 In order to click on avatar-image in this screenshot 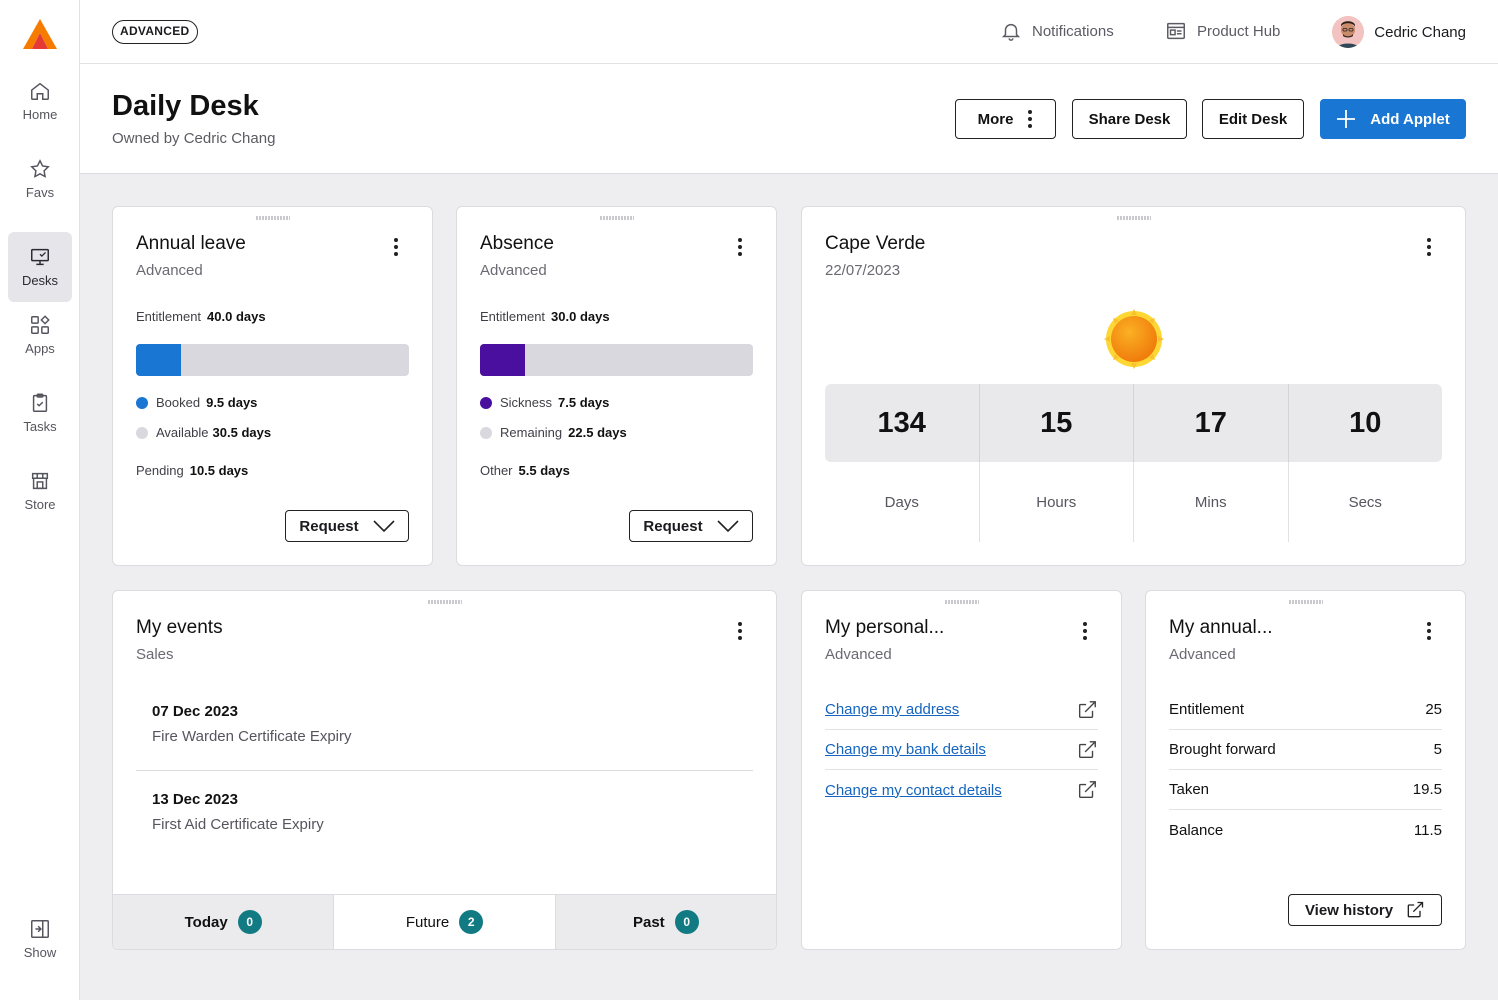, I will do `click(1348, 32)`.